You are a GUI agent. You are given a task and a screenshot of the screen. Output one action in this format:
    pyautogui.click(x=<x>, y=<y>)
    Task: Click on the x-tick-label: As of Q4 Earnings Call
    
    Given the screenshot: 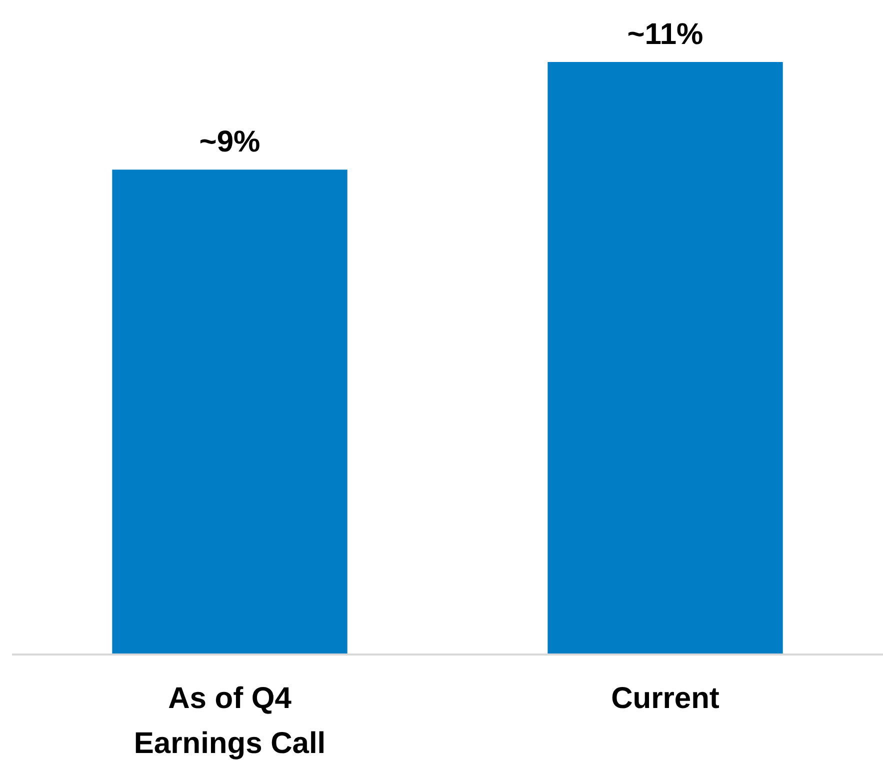 What is the action you would take?
    pyautogui.click(x=230, y=721)
    